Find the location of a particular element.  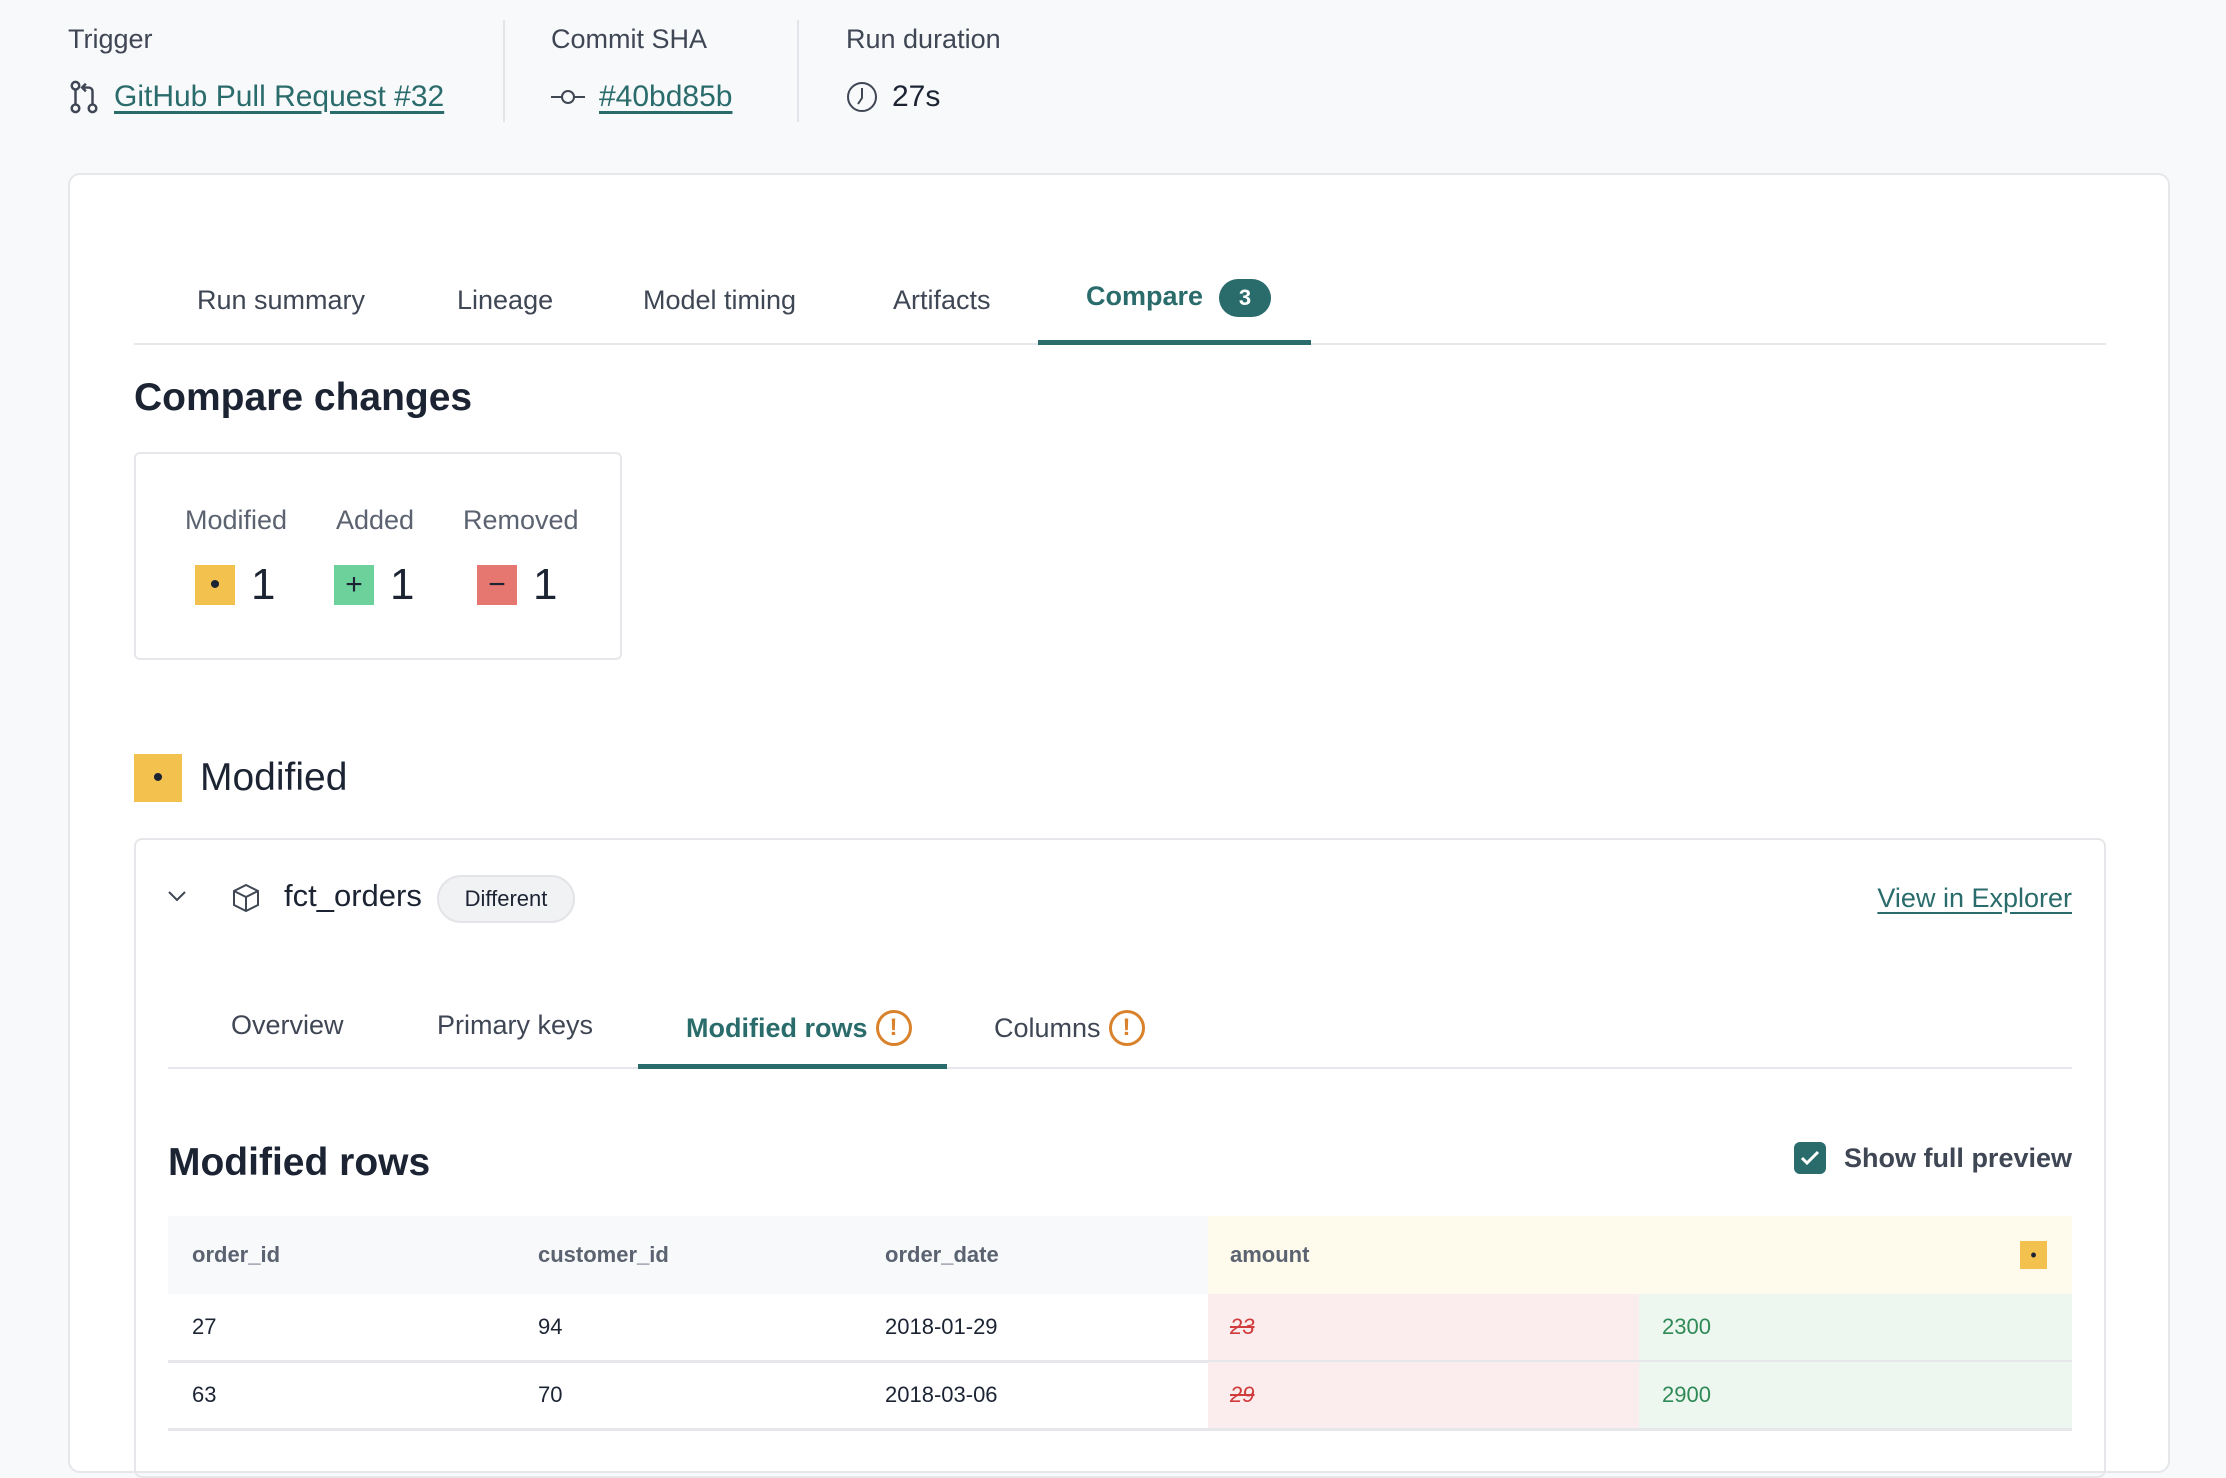

tab-artifacts: Artifacts is located at coordinates (942, 300).